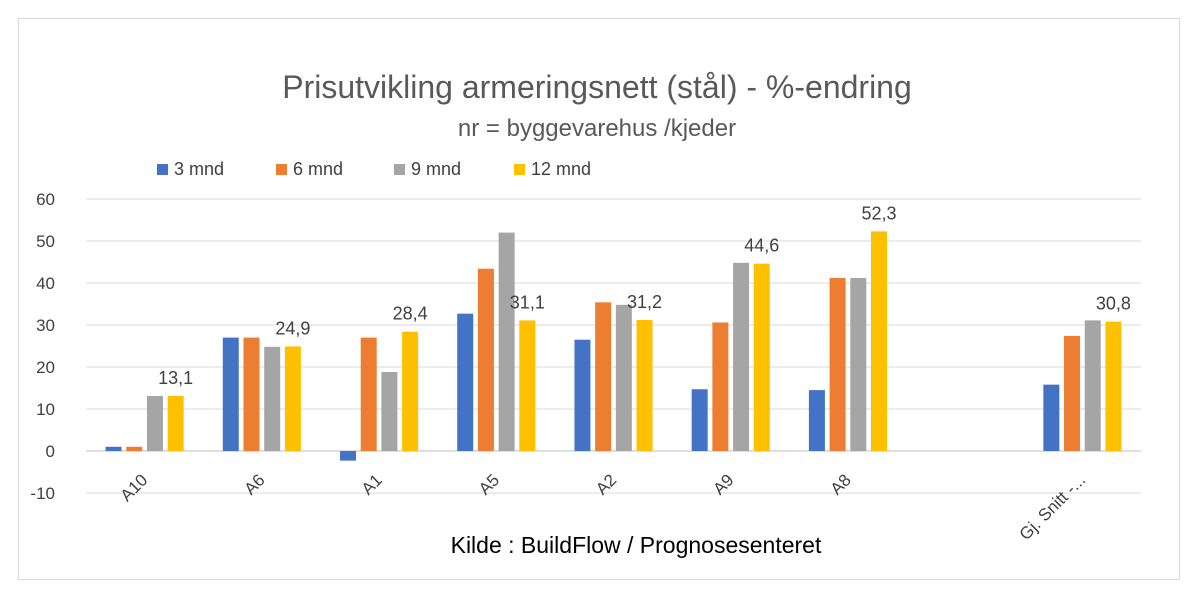 Image resolution: width=1200 pixels, height=610 pixels. What do you see at coordinates (858, 364) in the screenshot?
I see `bar-9-mnd-A8` at bounding box center [858, 364].